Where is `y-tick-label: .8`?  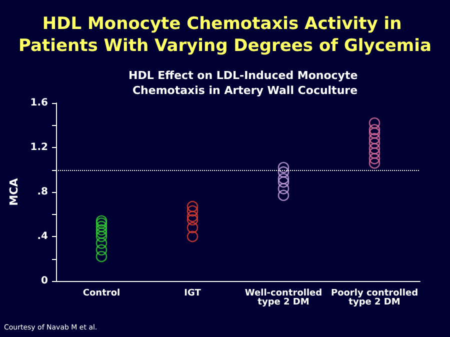
y-tick-label: .8 is located at coordinates (42, 192).